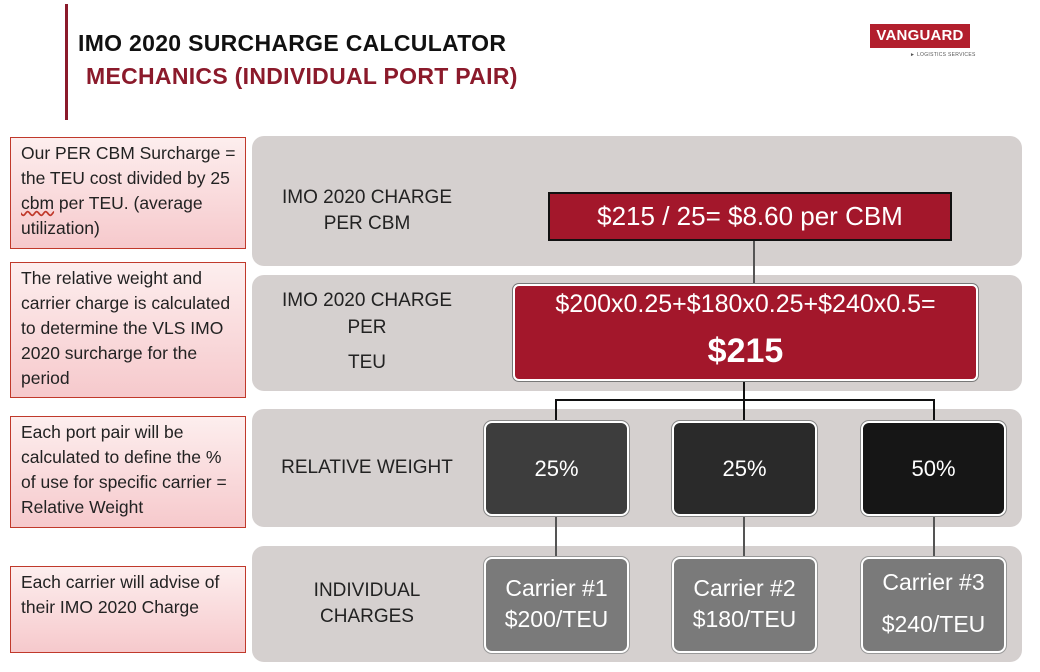  What do you see at coordinates (367, 197) in the screenshot?
I see `cbm-label-line1: IMO 2020 CHARGE` at bounding box center [367, 197].